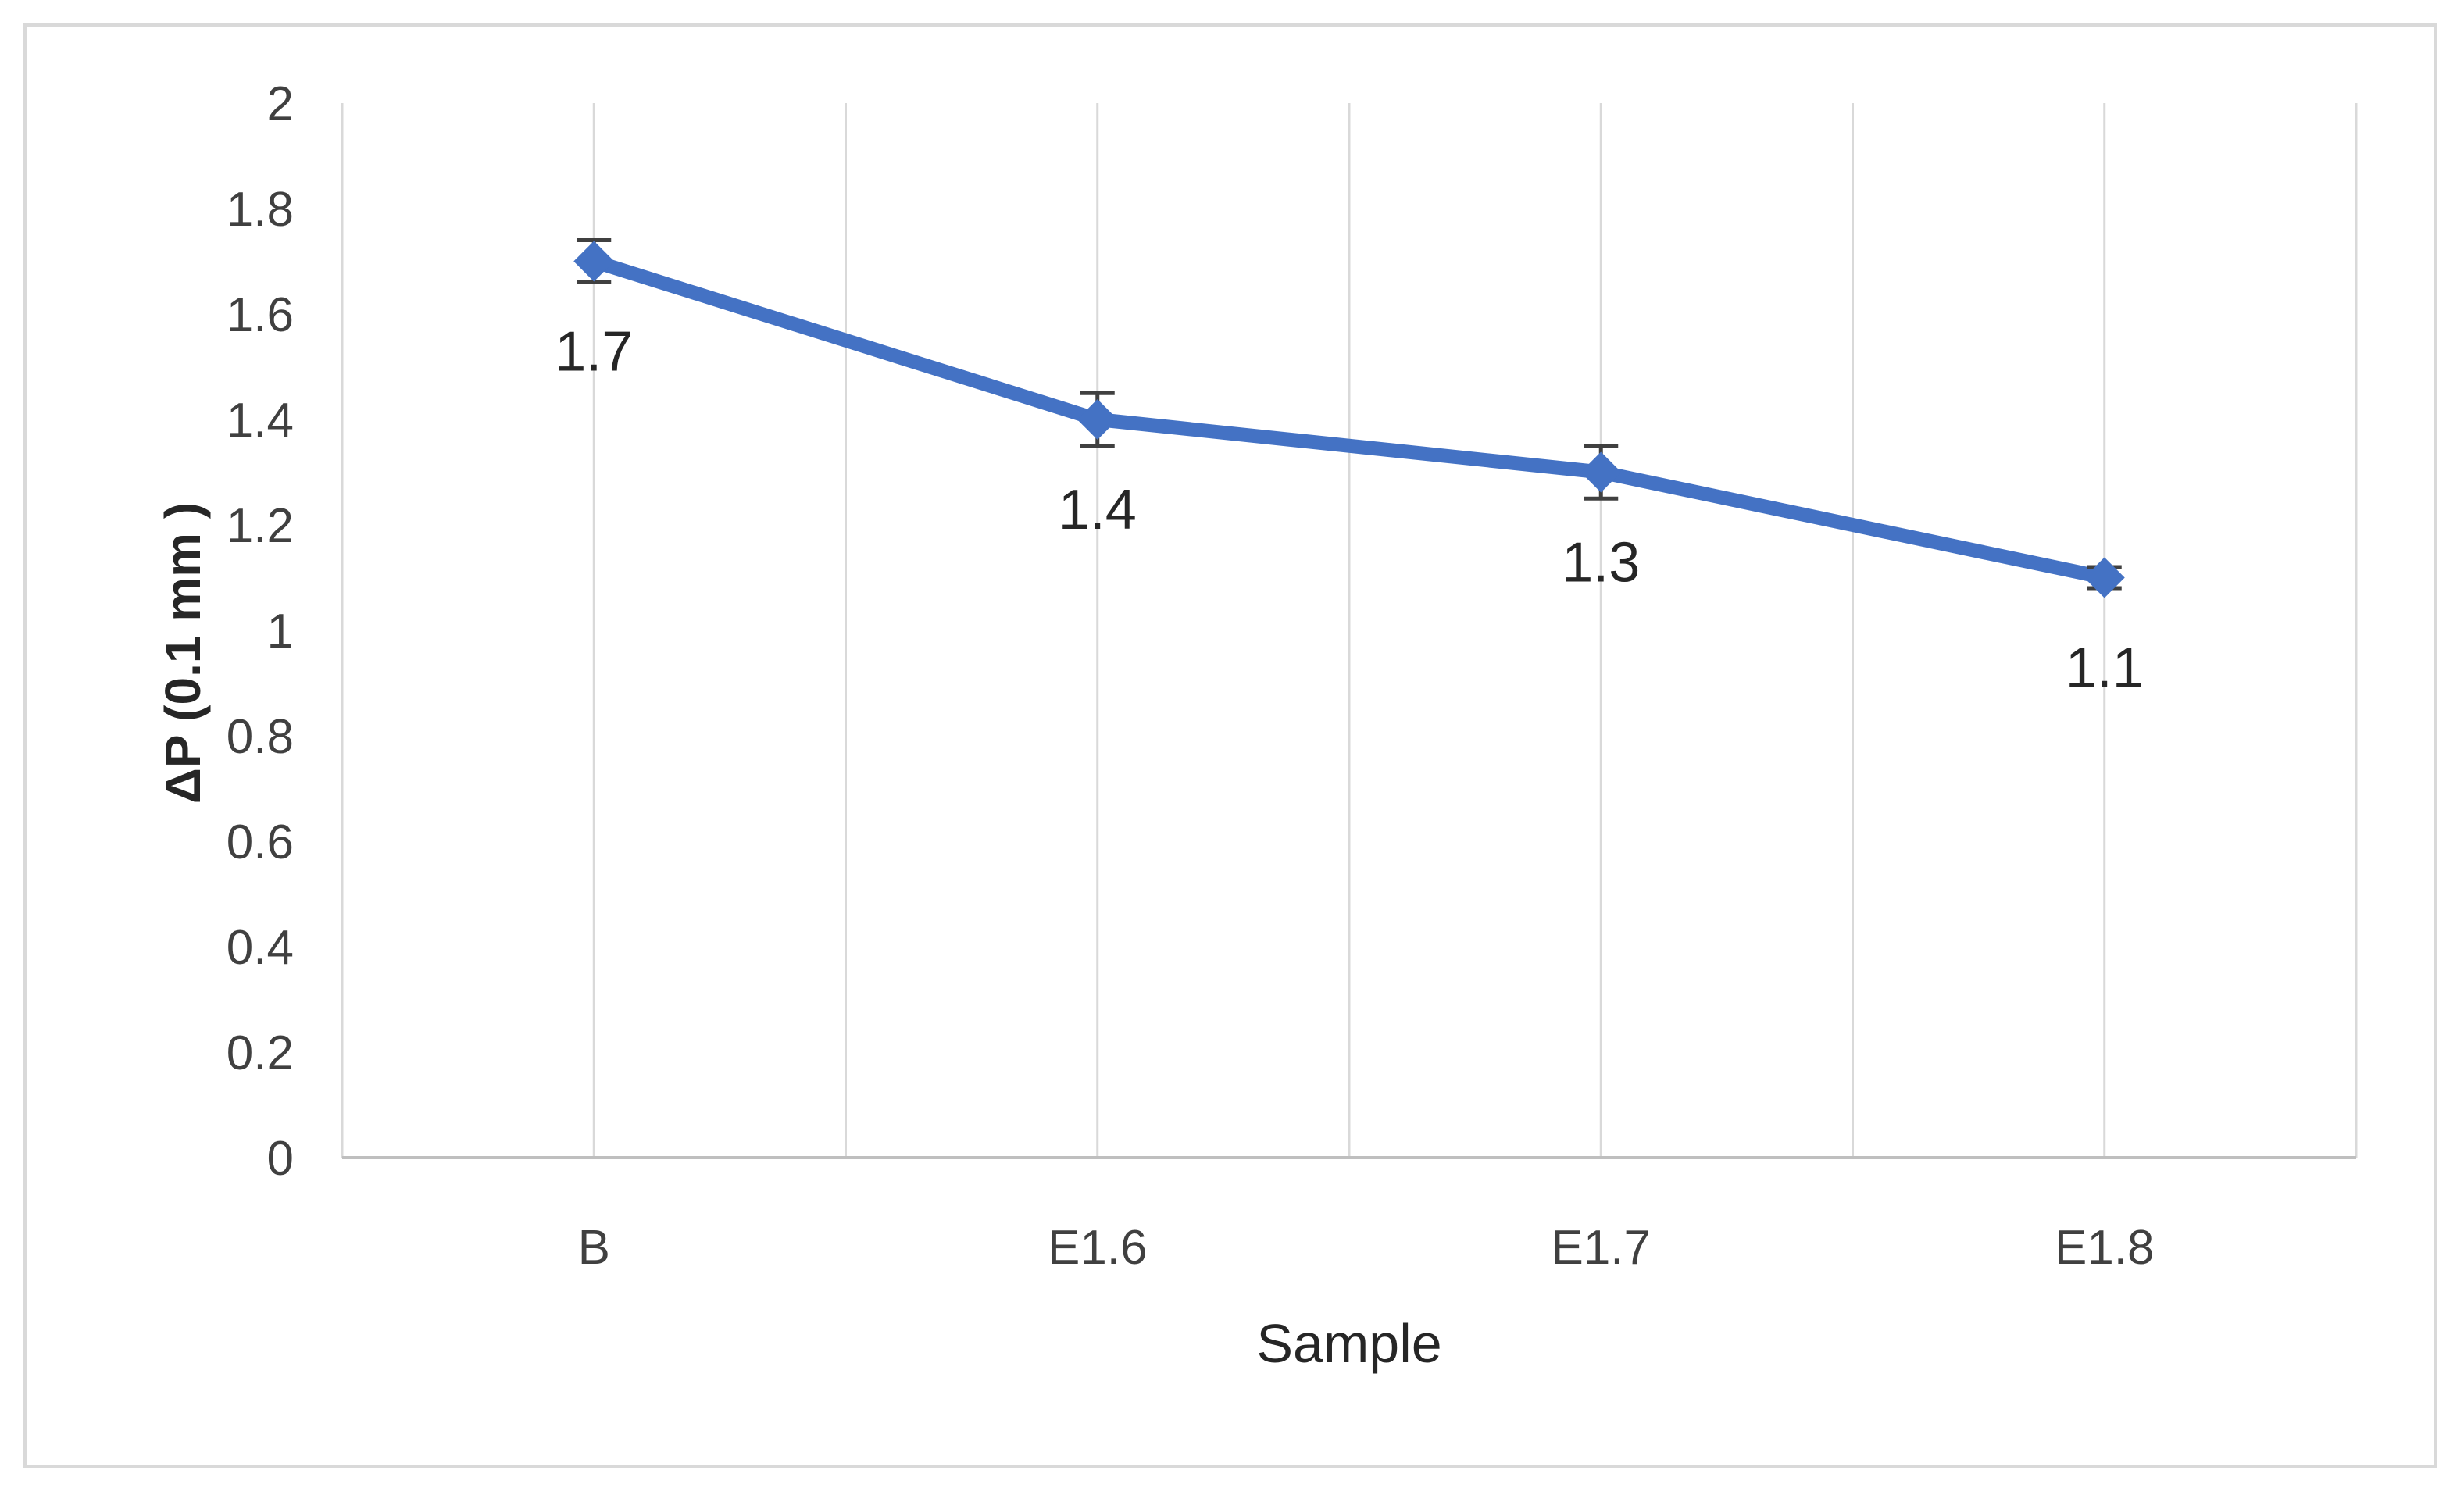  Describe the element at coordinates (2105, 668) in the screenshot. I see `data-label: 1.1` at that location.